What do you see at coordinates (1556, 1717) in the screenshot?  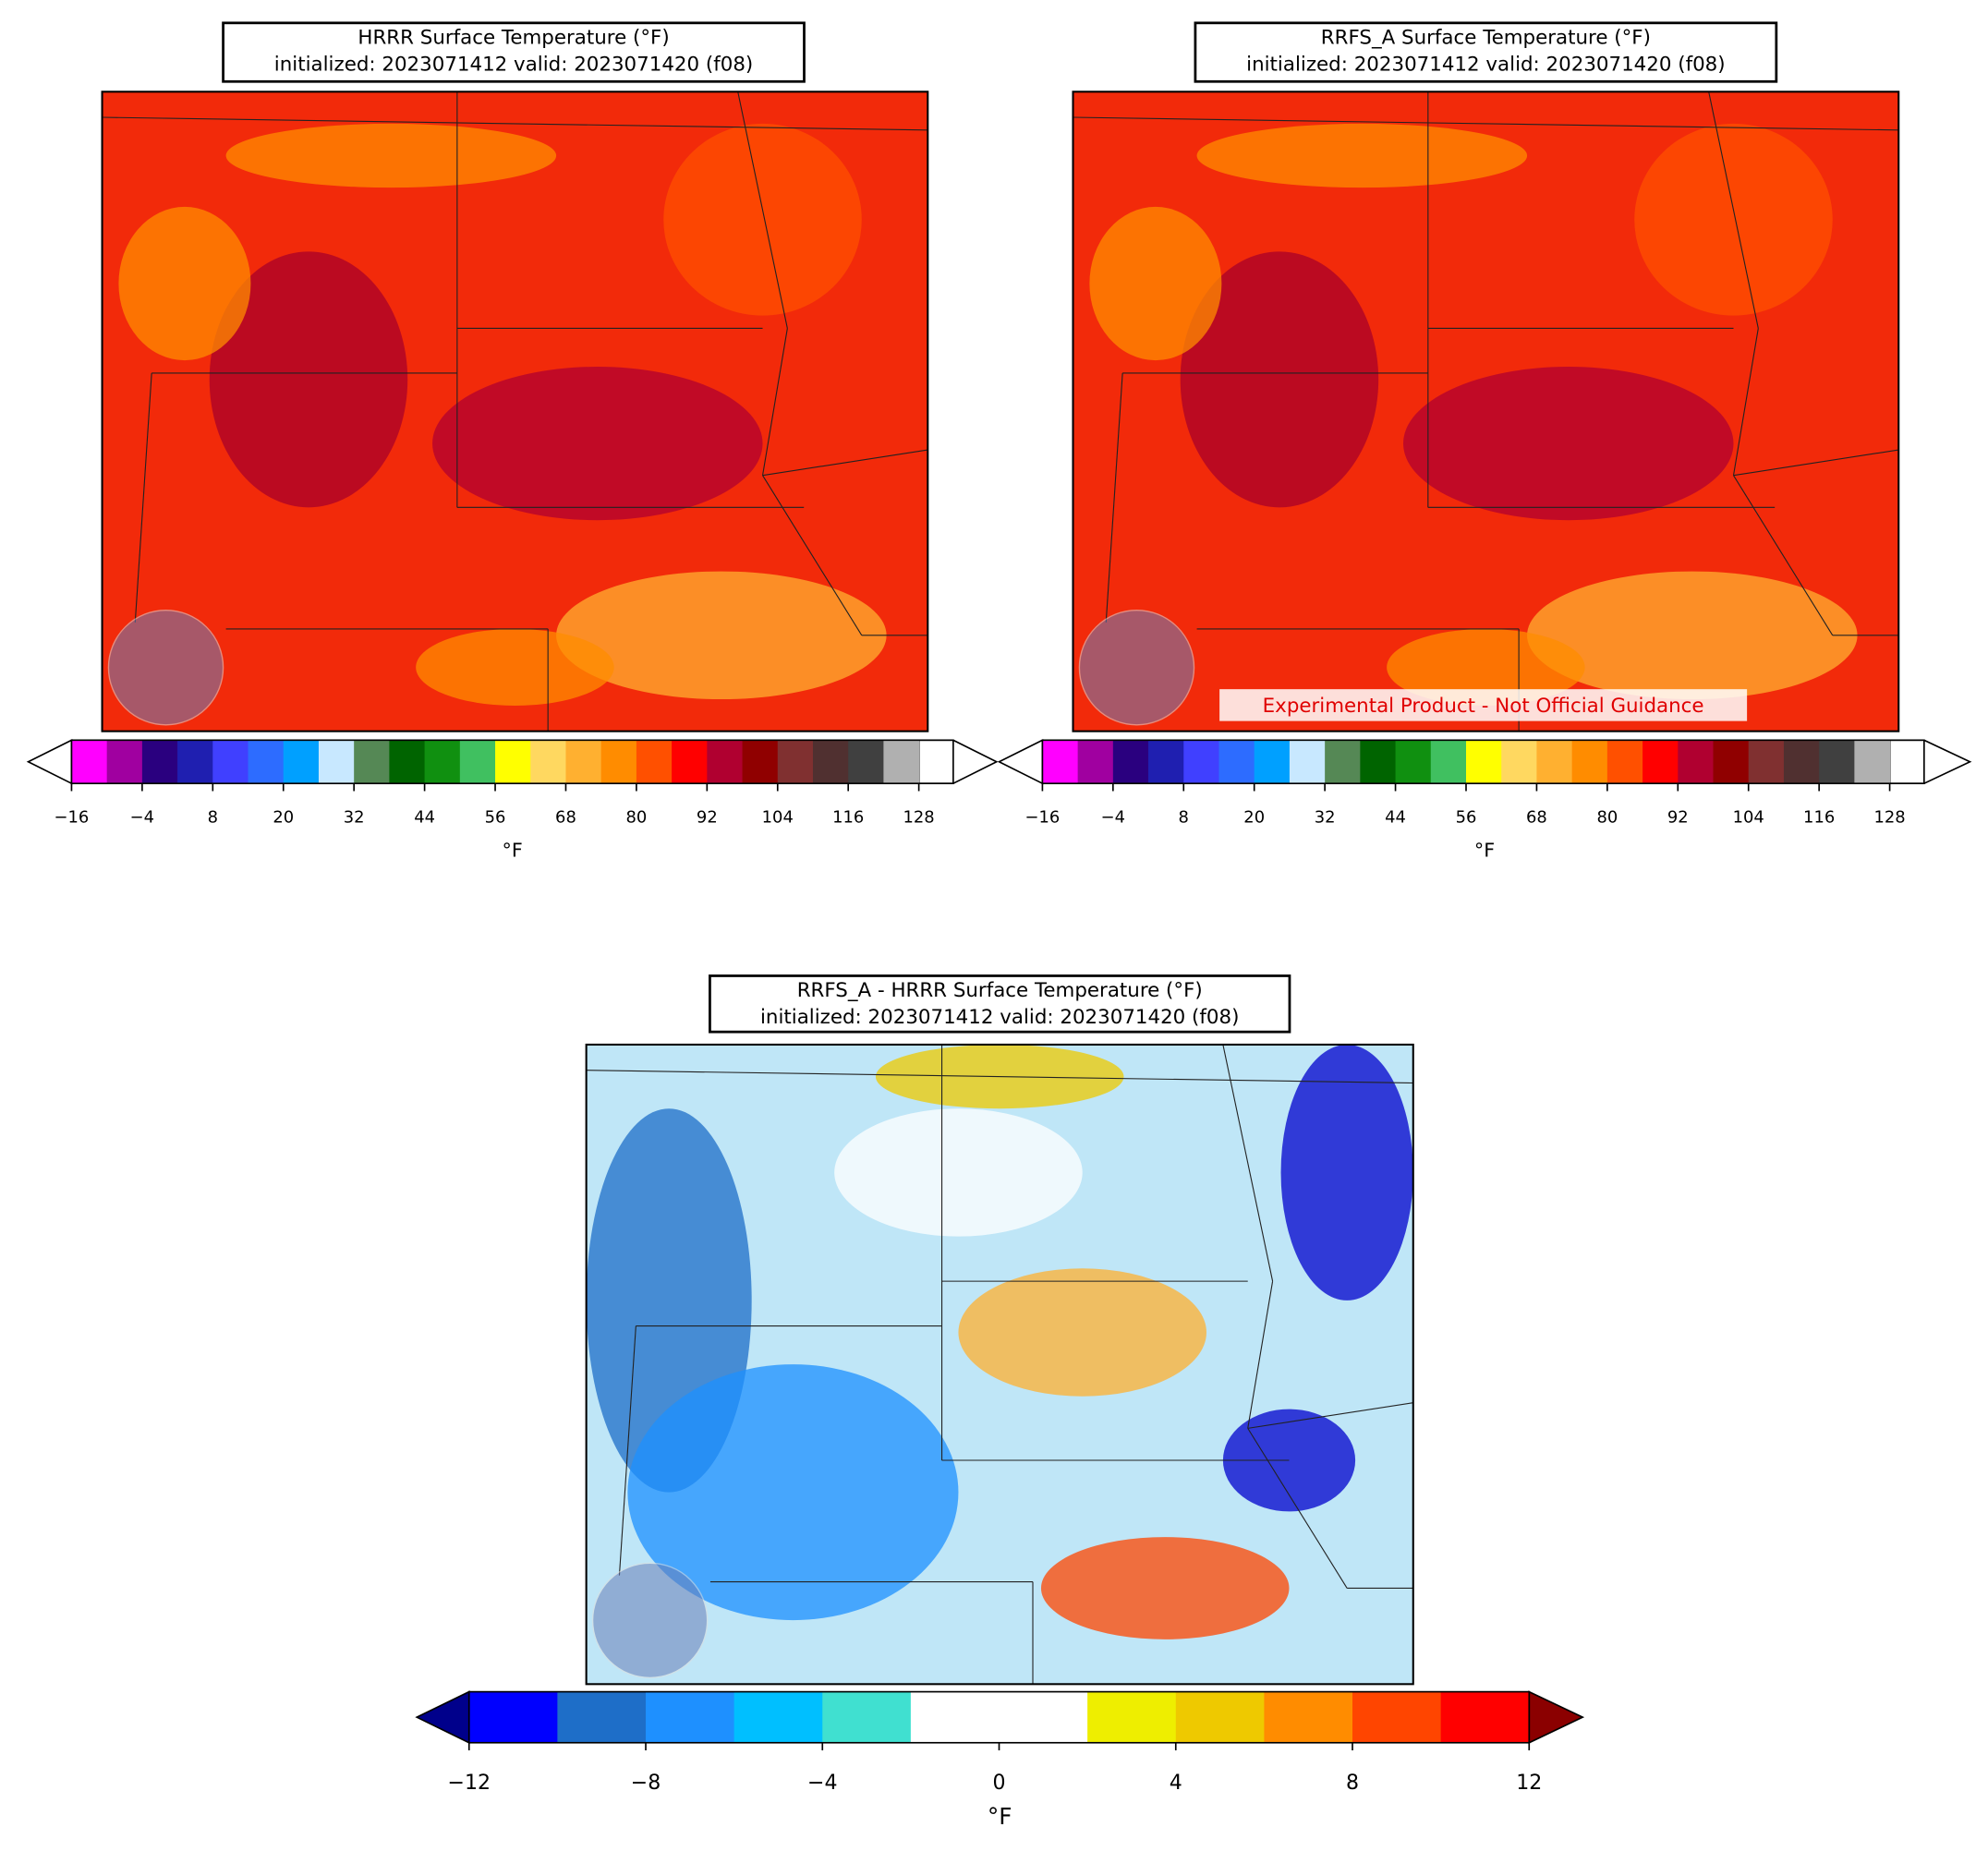 I see `colorbar-extend-high` at bounding box center [1556, 1717].